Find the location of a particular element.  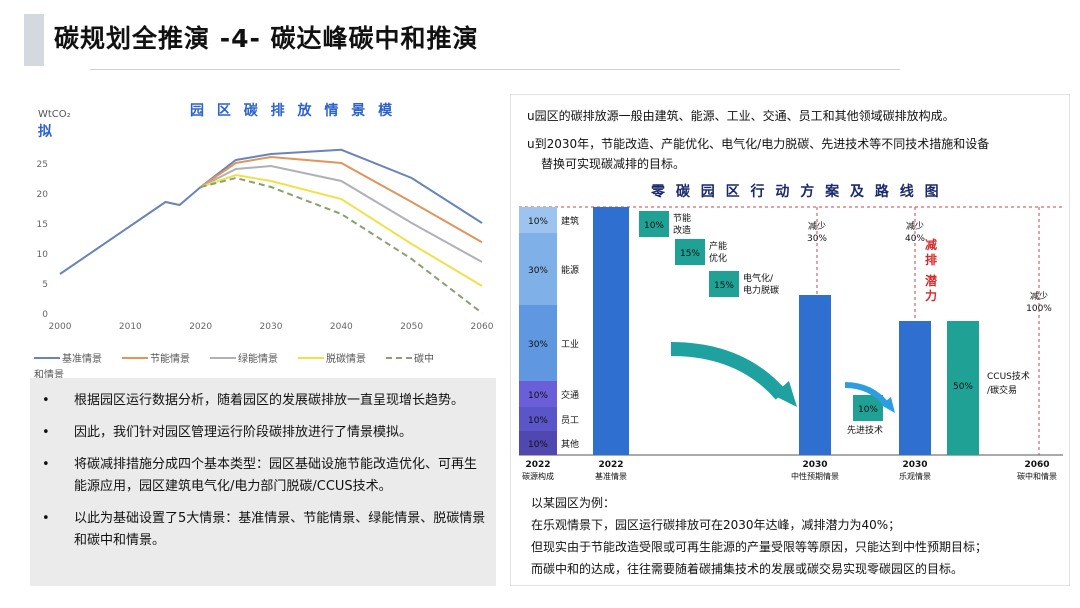

legend-item: 基准情景 is located at coordinates (68, 357).